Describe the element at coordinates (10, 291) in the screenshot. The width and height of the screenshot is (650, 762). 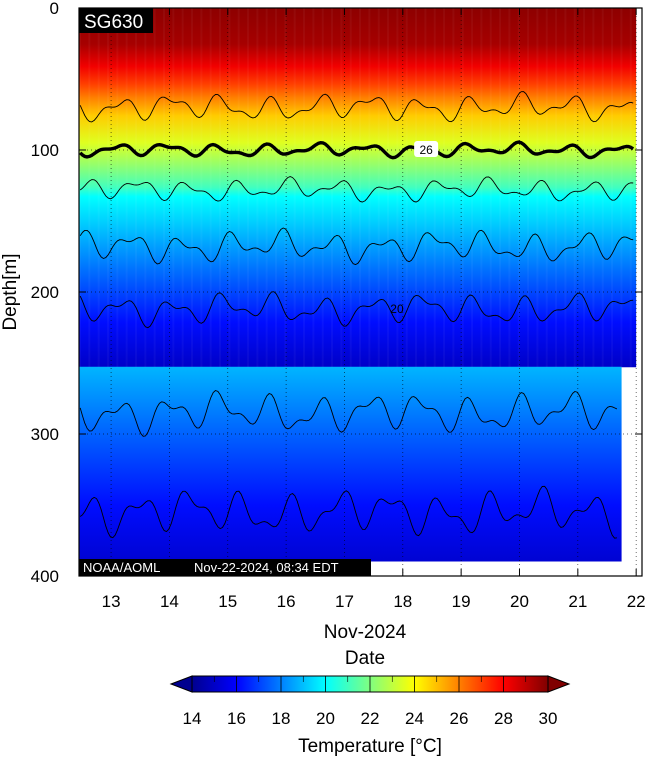
I see `y-axis-label: Depth[m]` at that location.